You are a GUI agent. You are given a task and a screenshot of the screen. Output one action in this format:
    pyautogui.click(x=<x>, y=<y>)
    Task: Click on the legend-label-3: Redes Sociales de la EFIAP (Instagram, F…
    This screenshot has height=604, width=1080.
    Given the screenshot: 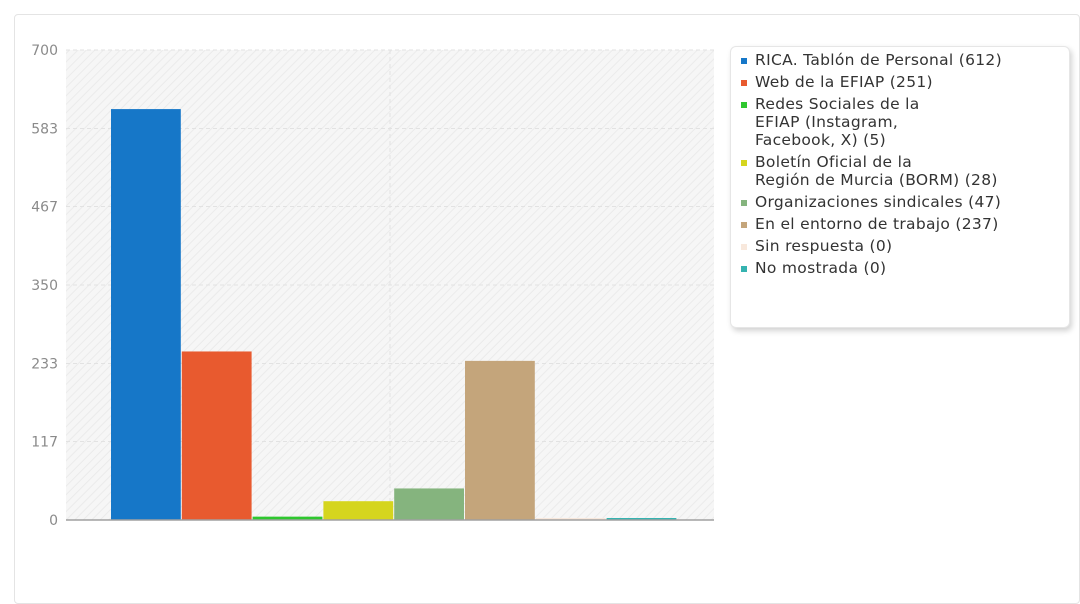 What is the action you would take?
    pyautogui.click(x=837, y=122)
    